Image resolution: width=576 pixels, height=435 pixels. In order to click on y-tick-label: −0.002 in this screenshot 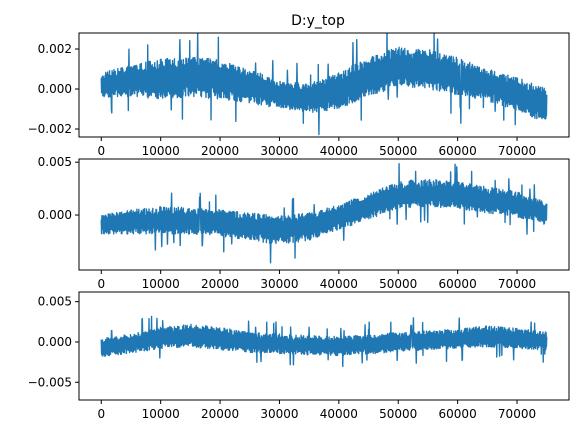, I will do `click(50, 129)`.